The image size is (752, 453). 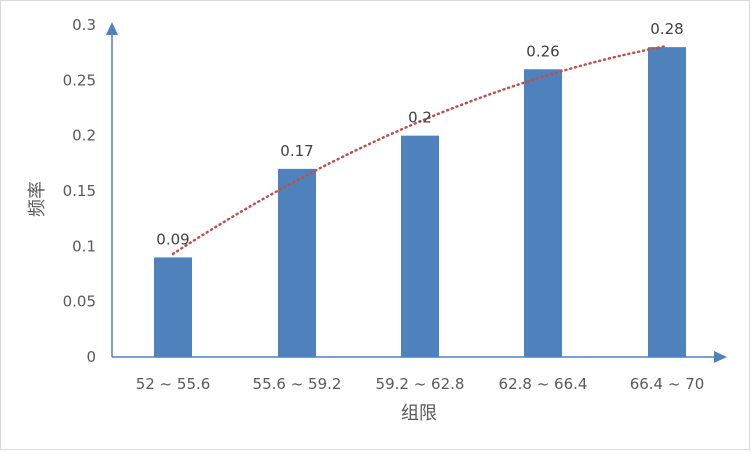 I want to click on y-axis-title: 频率, so click(x=37, y=199).